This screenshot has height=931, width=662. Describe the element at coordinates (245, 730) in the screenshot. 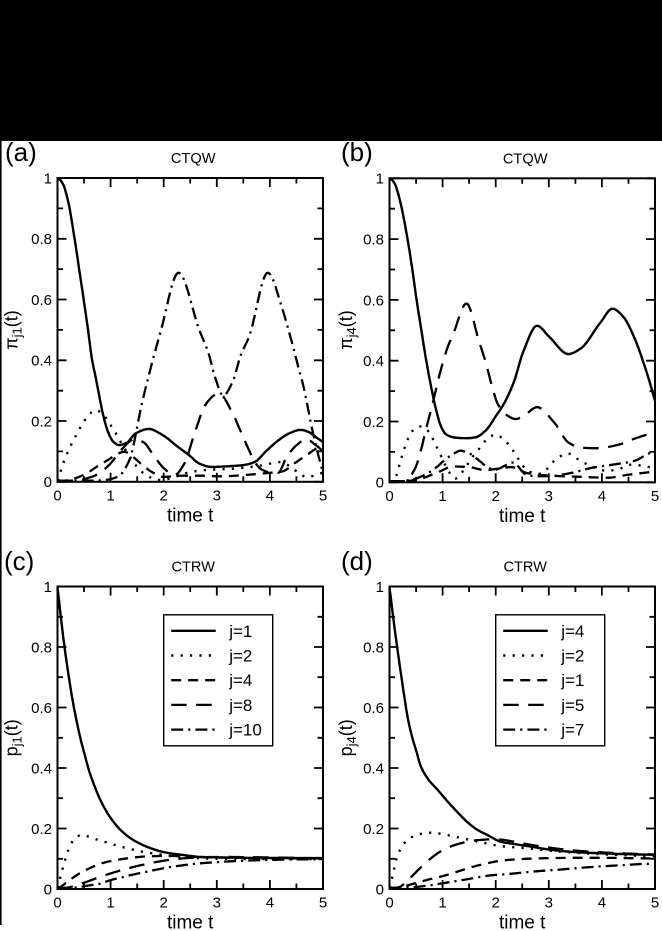

I see `svg-text: j=10` at that location.